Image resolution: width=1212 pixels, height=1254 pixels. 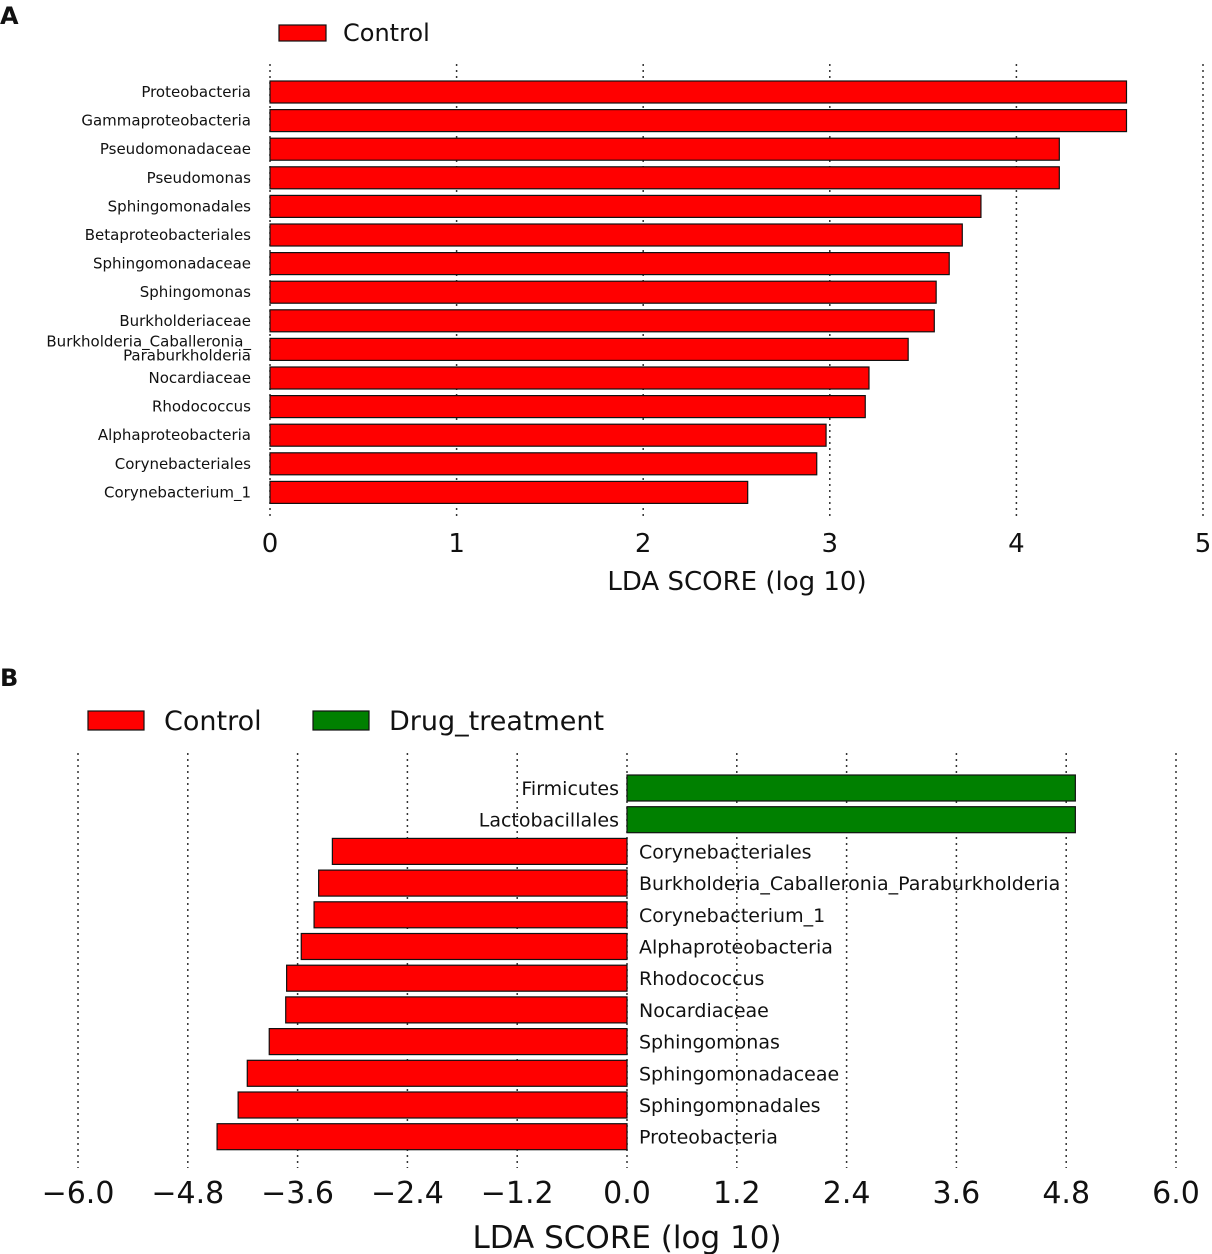 What do you see at coordinates (213, 721) in the screenshot?
I see `panel-b-legend-label-control: Control` at bounding box center [213, 721].